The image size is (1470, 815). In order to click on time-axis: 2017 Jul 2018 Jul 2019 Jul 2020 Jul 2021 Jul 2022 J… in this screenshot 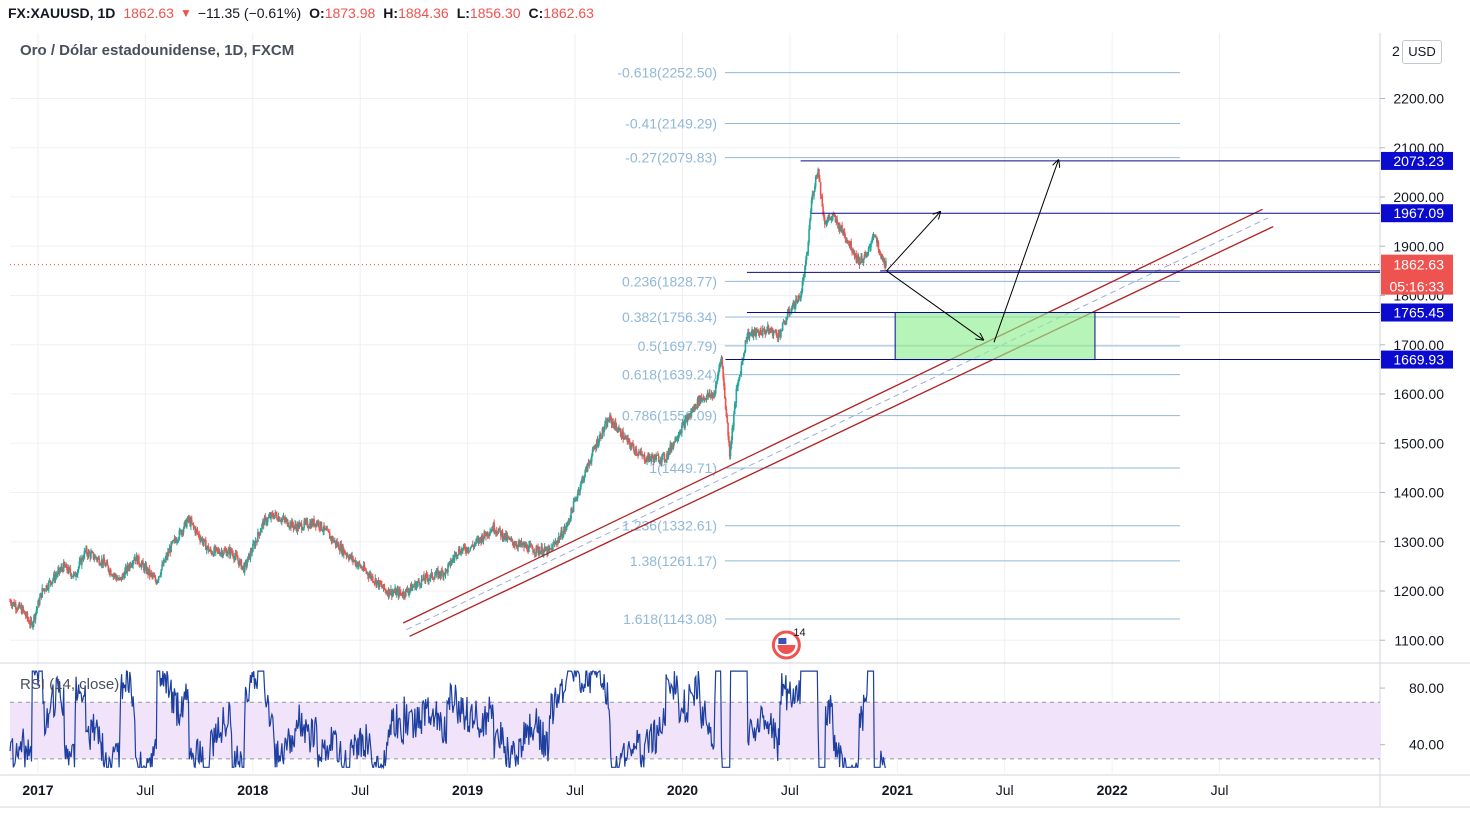, I will do `click(625, 790)`.